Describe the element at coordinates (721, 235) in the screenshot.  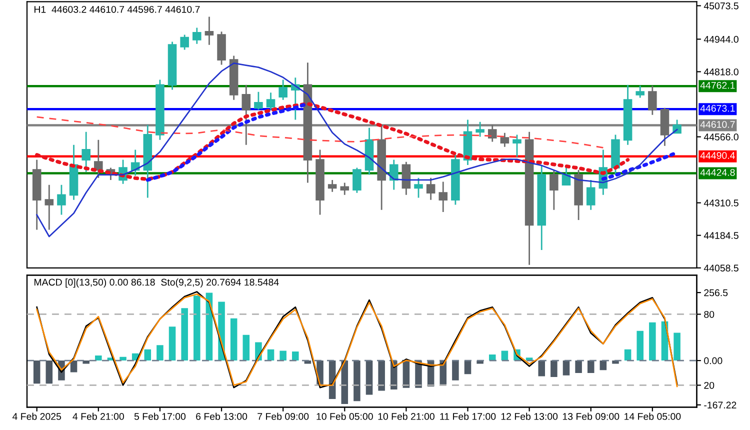
I see `y-tick-label: 44184.5` at that location.